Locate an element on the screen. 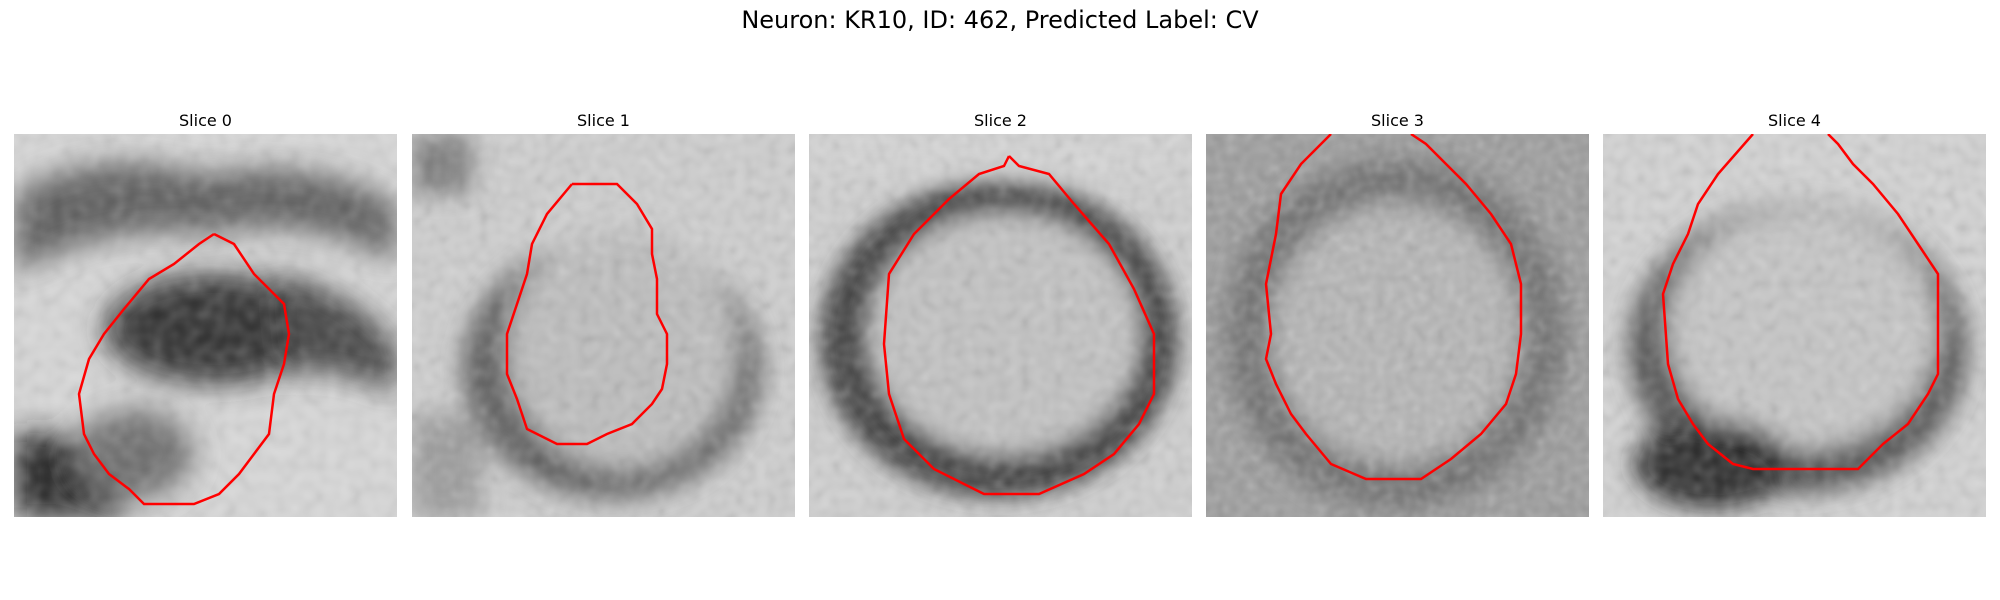  slice-panel-0: Slice 0 is located at coordinates (205, 312).